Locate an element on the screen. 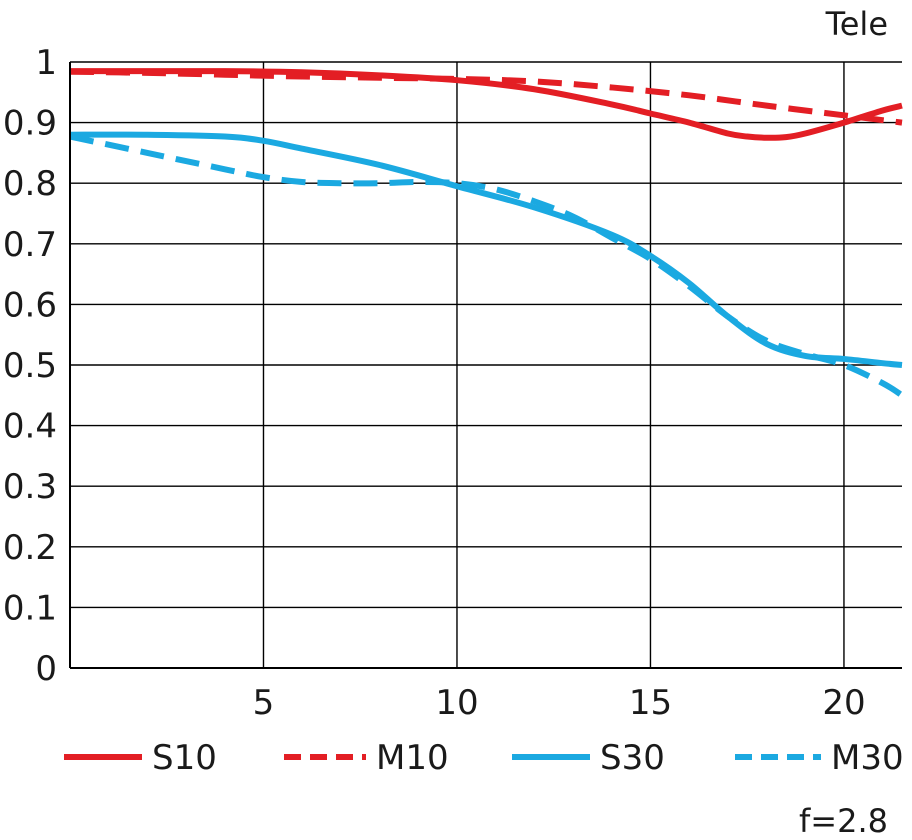 The height and width of the screenshot is (840, 912). legend-label: M10 is located at coordinates (412, 758).